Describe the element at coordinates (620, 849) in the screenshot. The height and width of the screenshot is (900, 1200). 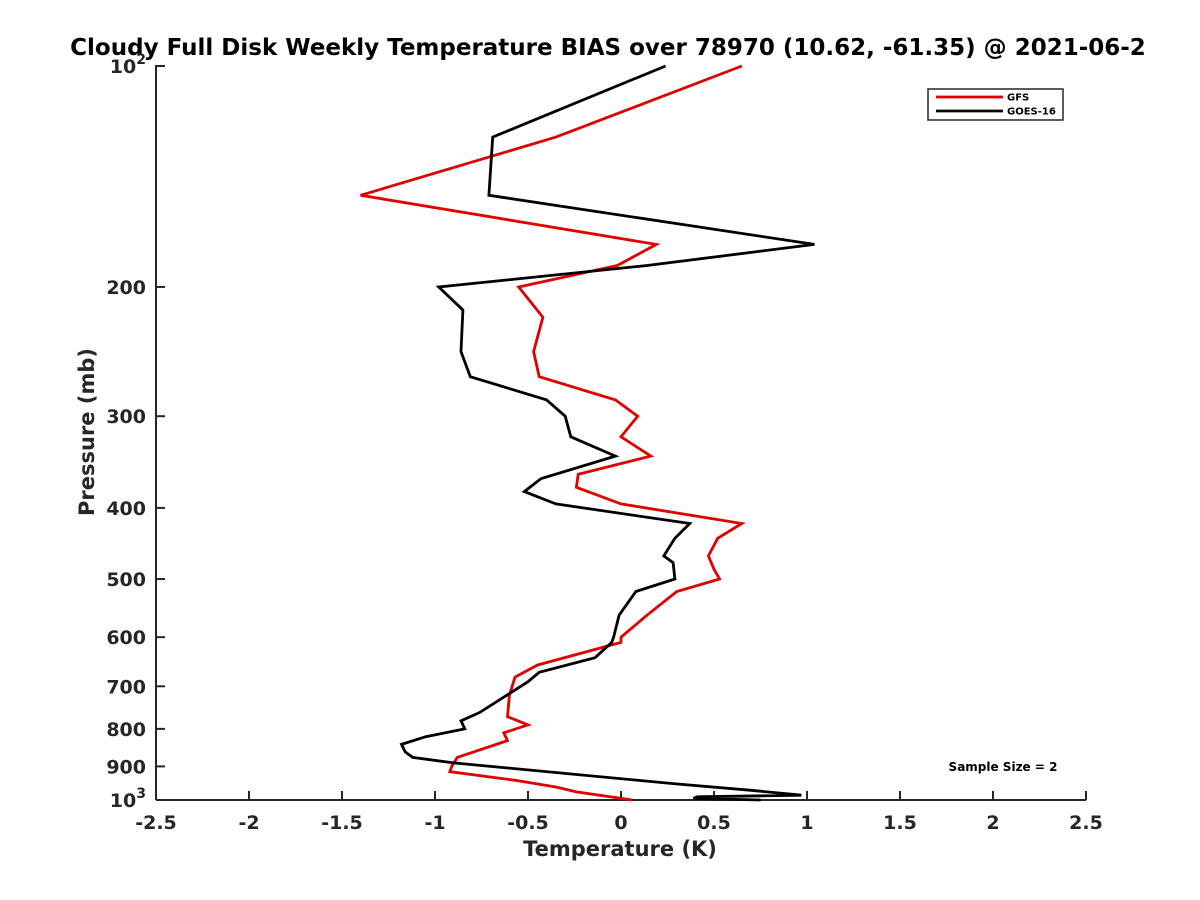
I see `x-axis-label: Temperature (K)` at that location.